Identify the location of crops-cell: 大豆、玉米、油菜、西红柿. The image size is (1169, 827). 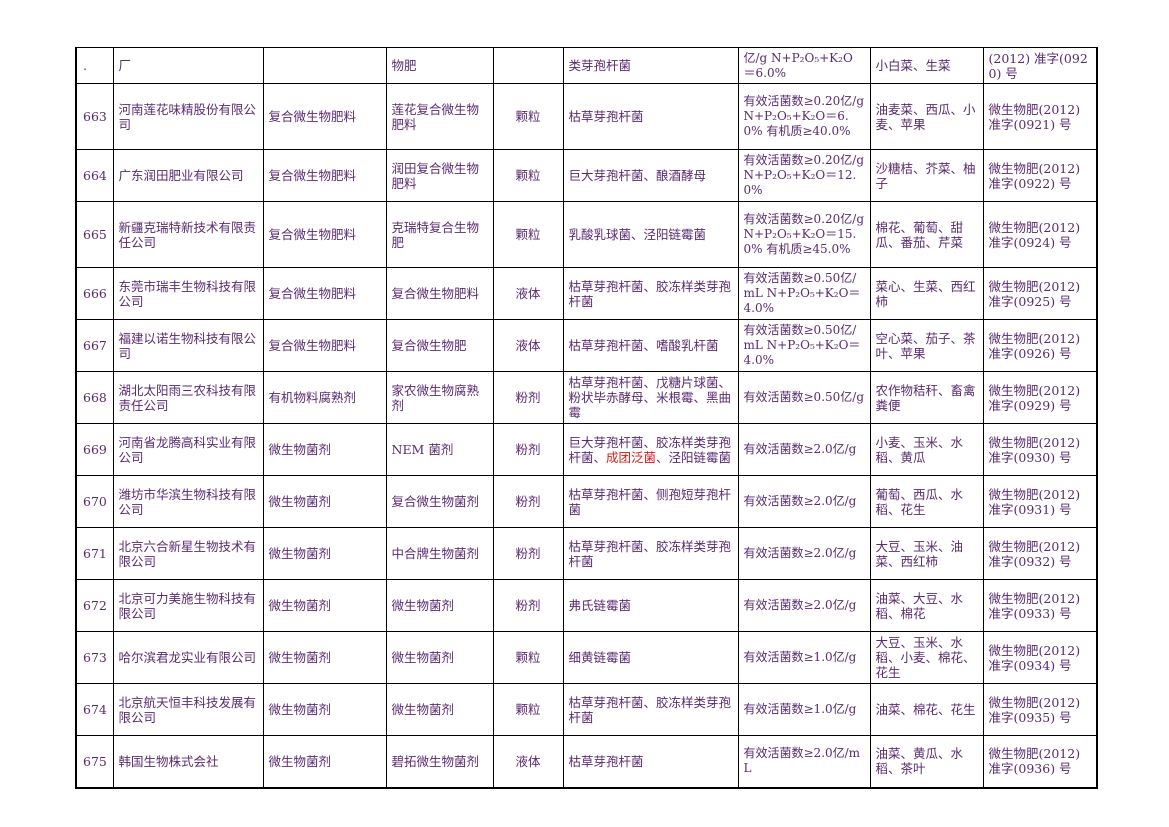
(926, 553).